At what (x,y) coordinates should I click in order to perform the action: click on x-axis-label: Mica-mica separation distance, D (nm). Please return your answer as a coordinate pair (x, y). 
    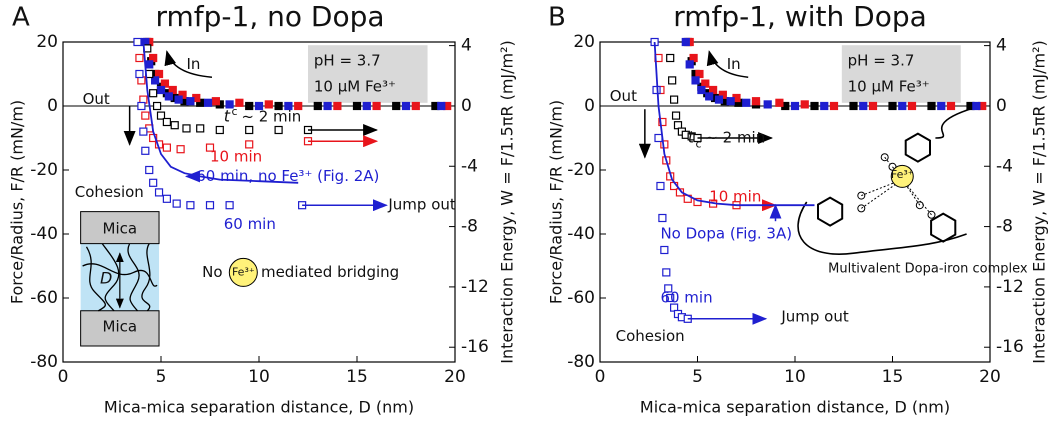
    Looking at the image, I should click on (259, 407).